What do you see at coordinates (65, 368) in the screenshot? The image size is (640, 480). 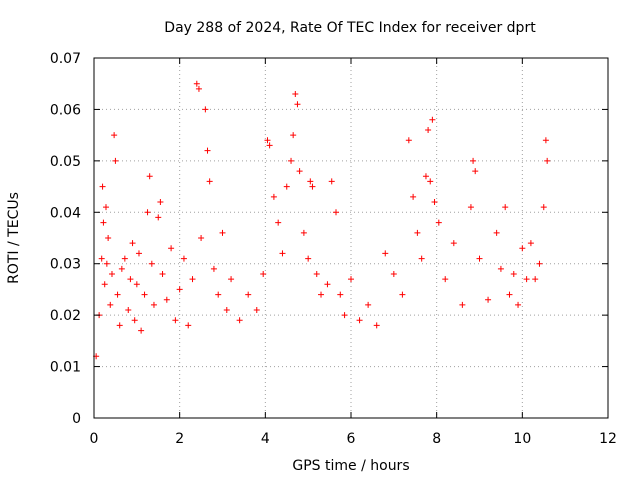 I see `y-tick-label: 0.01` at bounding box center [65, 368].